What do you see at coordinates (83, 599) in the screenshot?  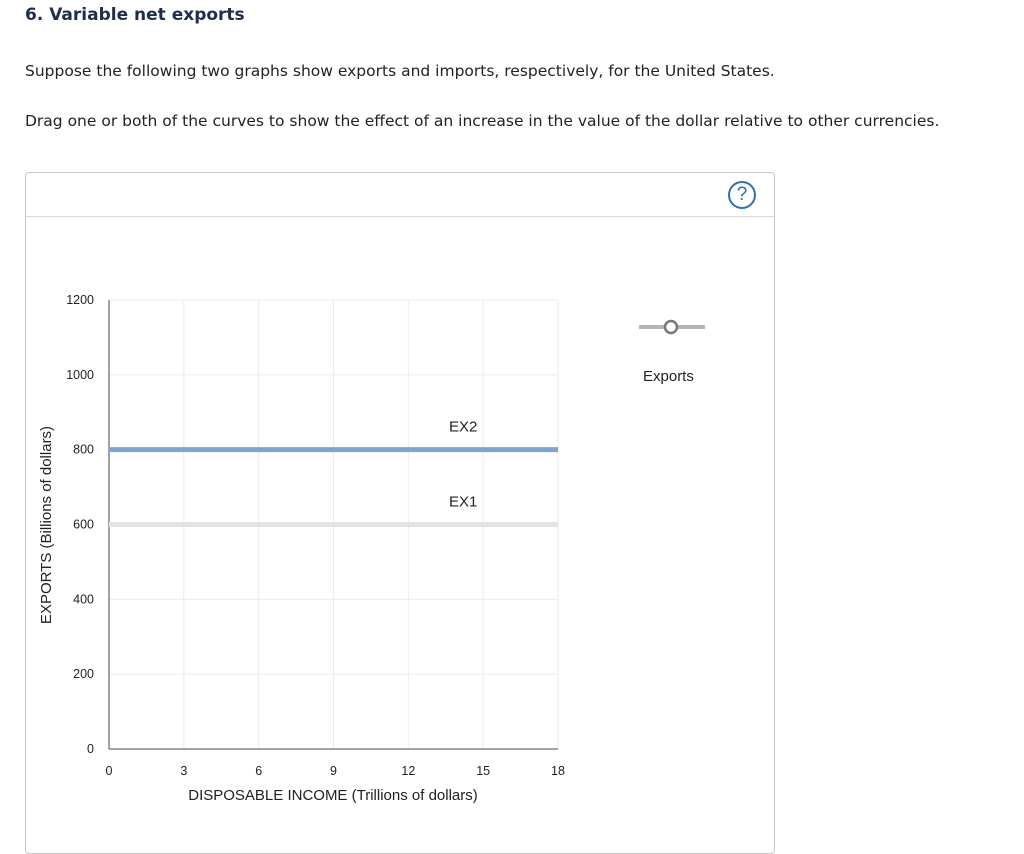 I see `y-tick-label: 400` at bounding box center [83, 599].